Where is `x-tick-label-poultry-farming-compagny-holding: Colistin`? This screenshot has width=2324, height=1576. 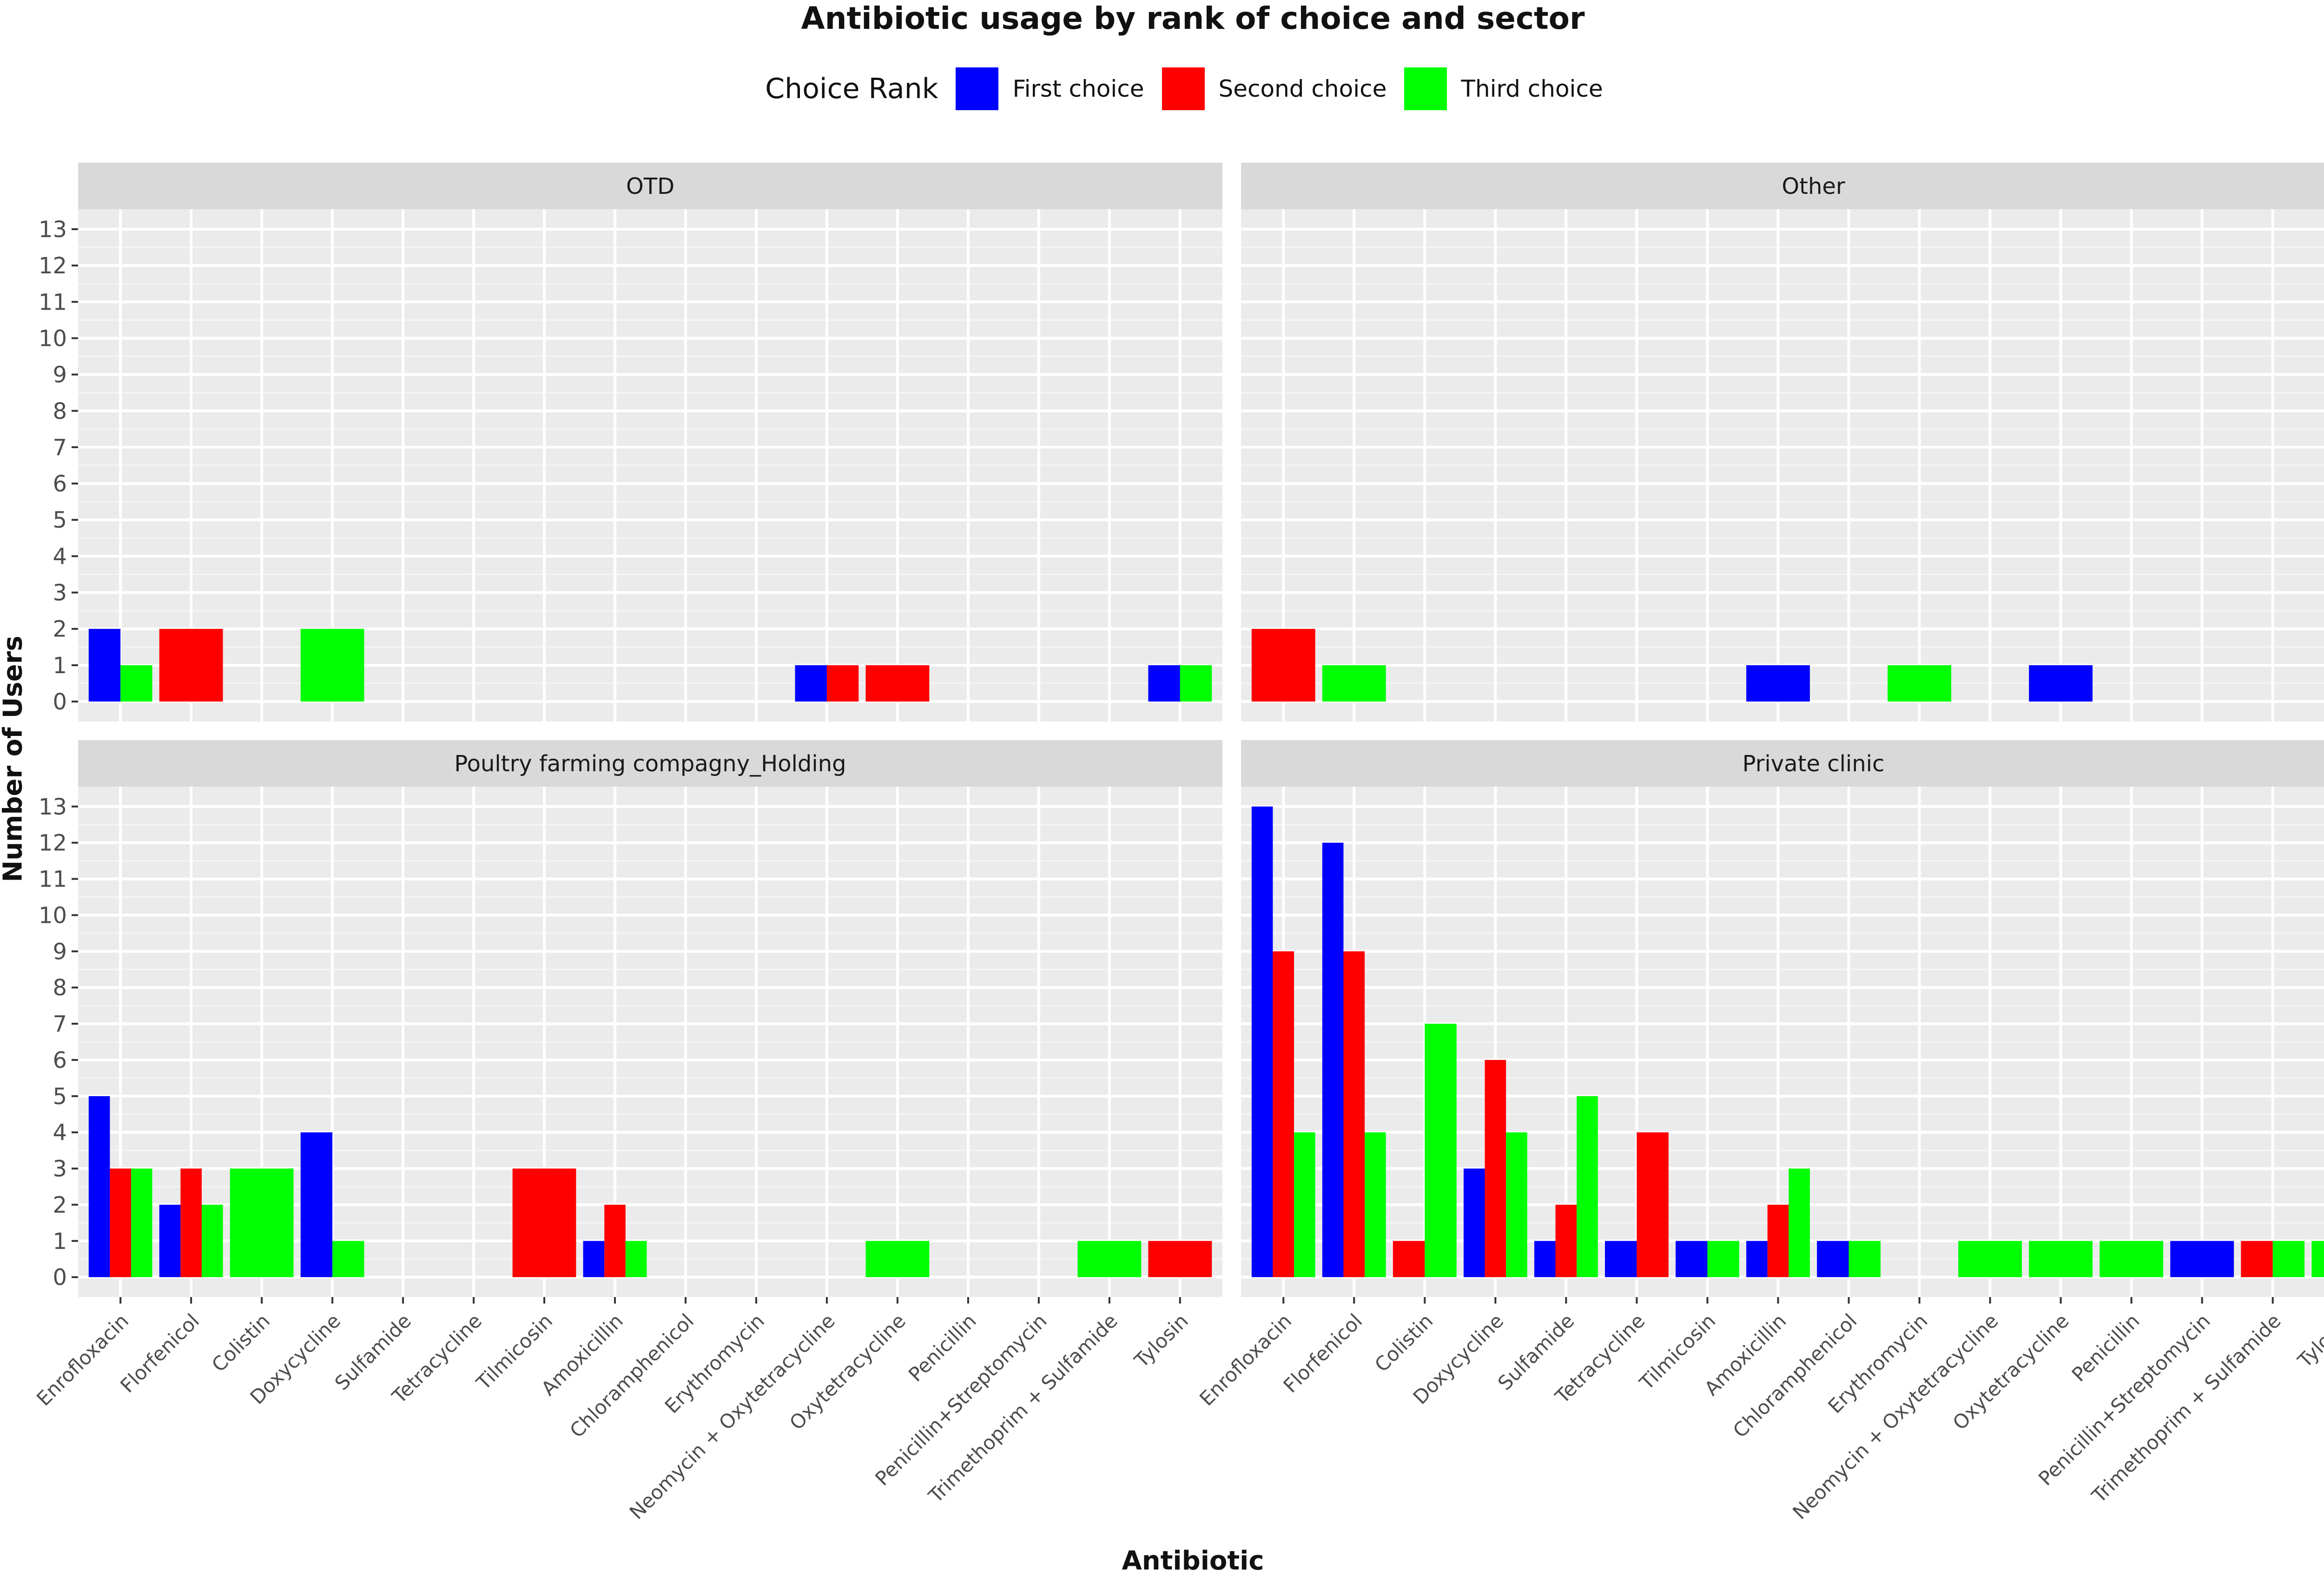
x-tick-label-poultry-farming-compagny-holding: Colistin is located at coordinates (240, 1342).